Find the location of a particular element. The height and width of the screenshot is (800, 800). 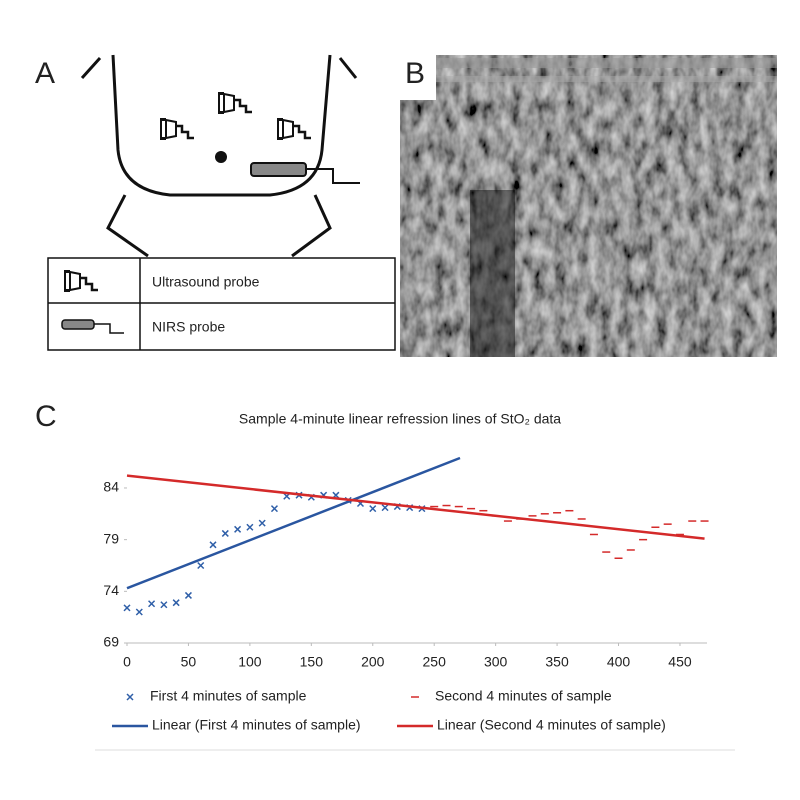

x-tick-label: 200 is located at coordinates (373, 662).